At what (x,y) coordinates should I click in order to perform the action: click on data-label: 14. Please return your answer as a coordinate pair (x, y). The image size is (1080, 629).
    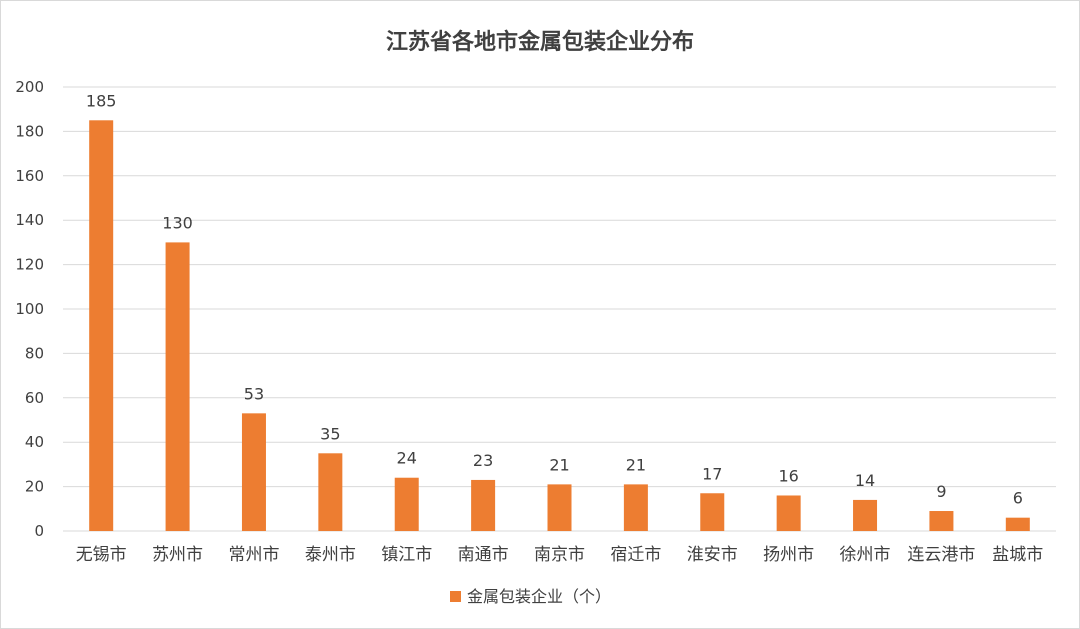
    Looking at the image, I should click on (865, 480).